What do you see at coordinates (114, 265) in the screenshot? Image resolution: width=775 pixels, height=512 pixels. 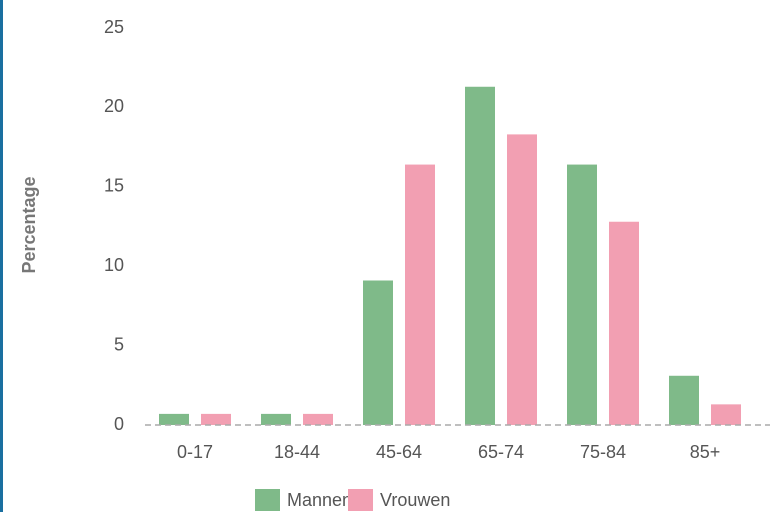 I see `y-tick-label: 10` at bounding box center [114, 265].